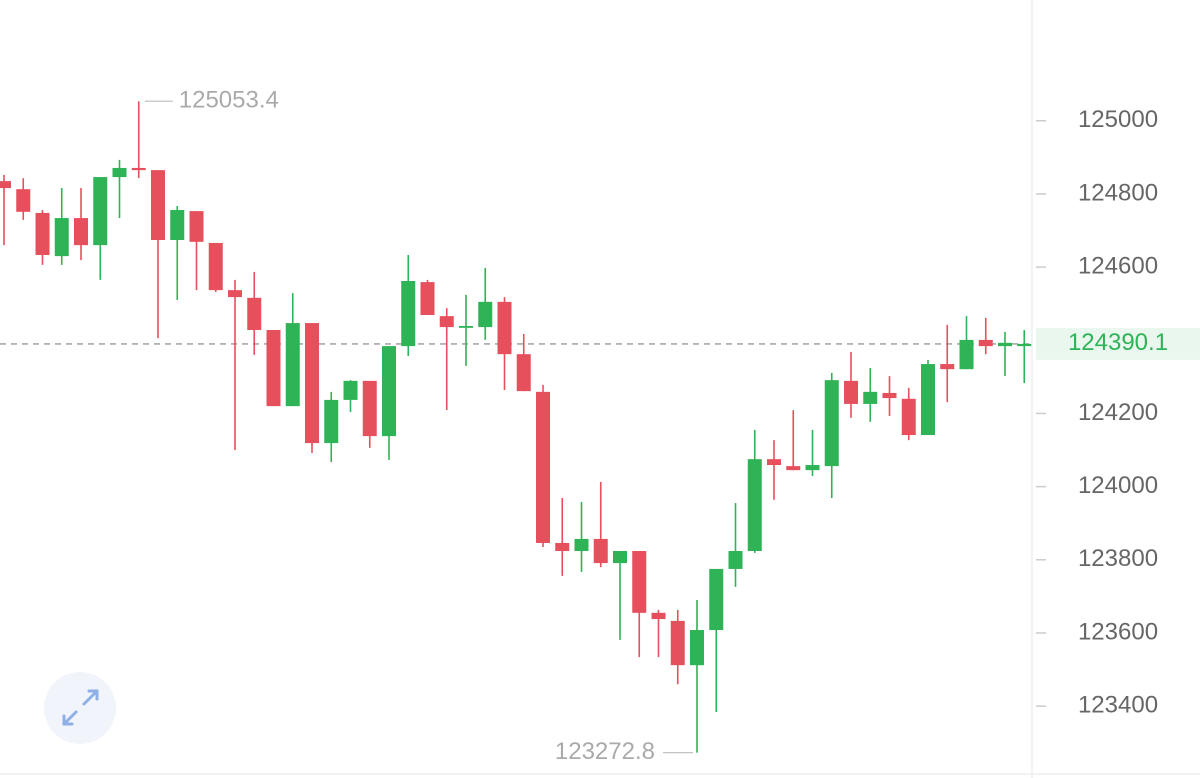 The width and height of the screenshot is (1200, 778). What do you see at coordinates (1118, 412) in the screenshot?
I see `y-tick-label: 124200` at bounding box center [1118, 412].